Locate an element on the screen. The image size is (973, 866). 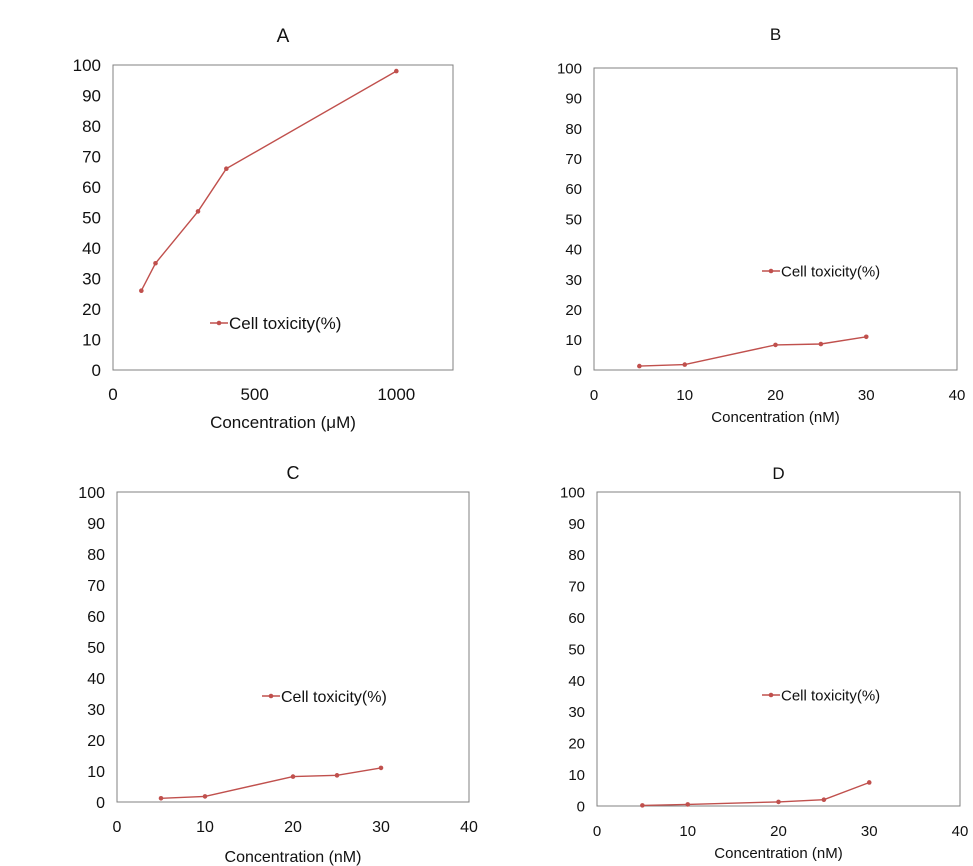
chart-title: B is located at coordinates (775, 34).